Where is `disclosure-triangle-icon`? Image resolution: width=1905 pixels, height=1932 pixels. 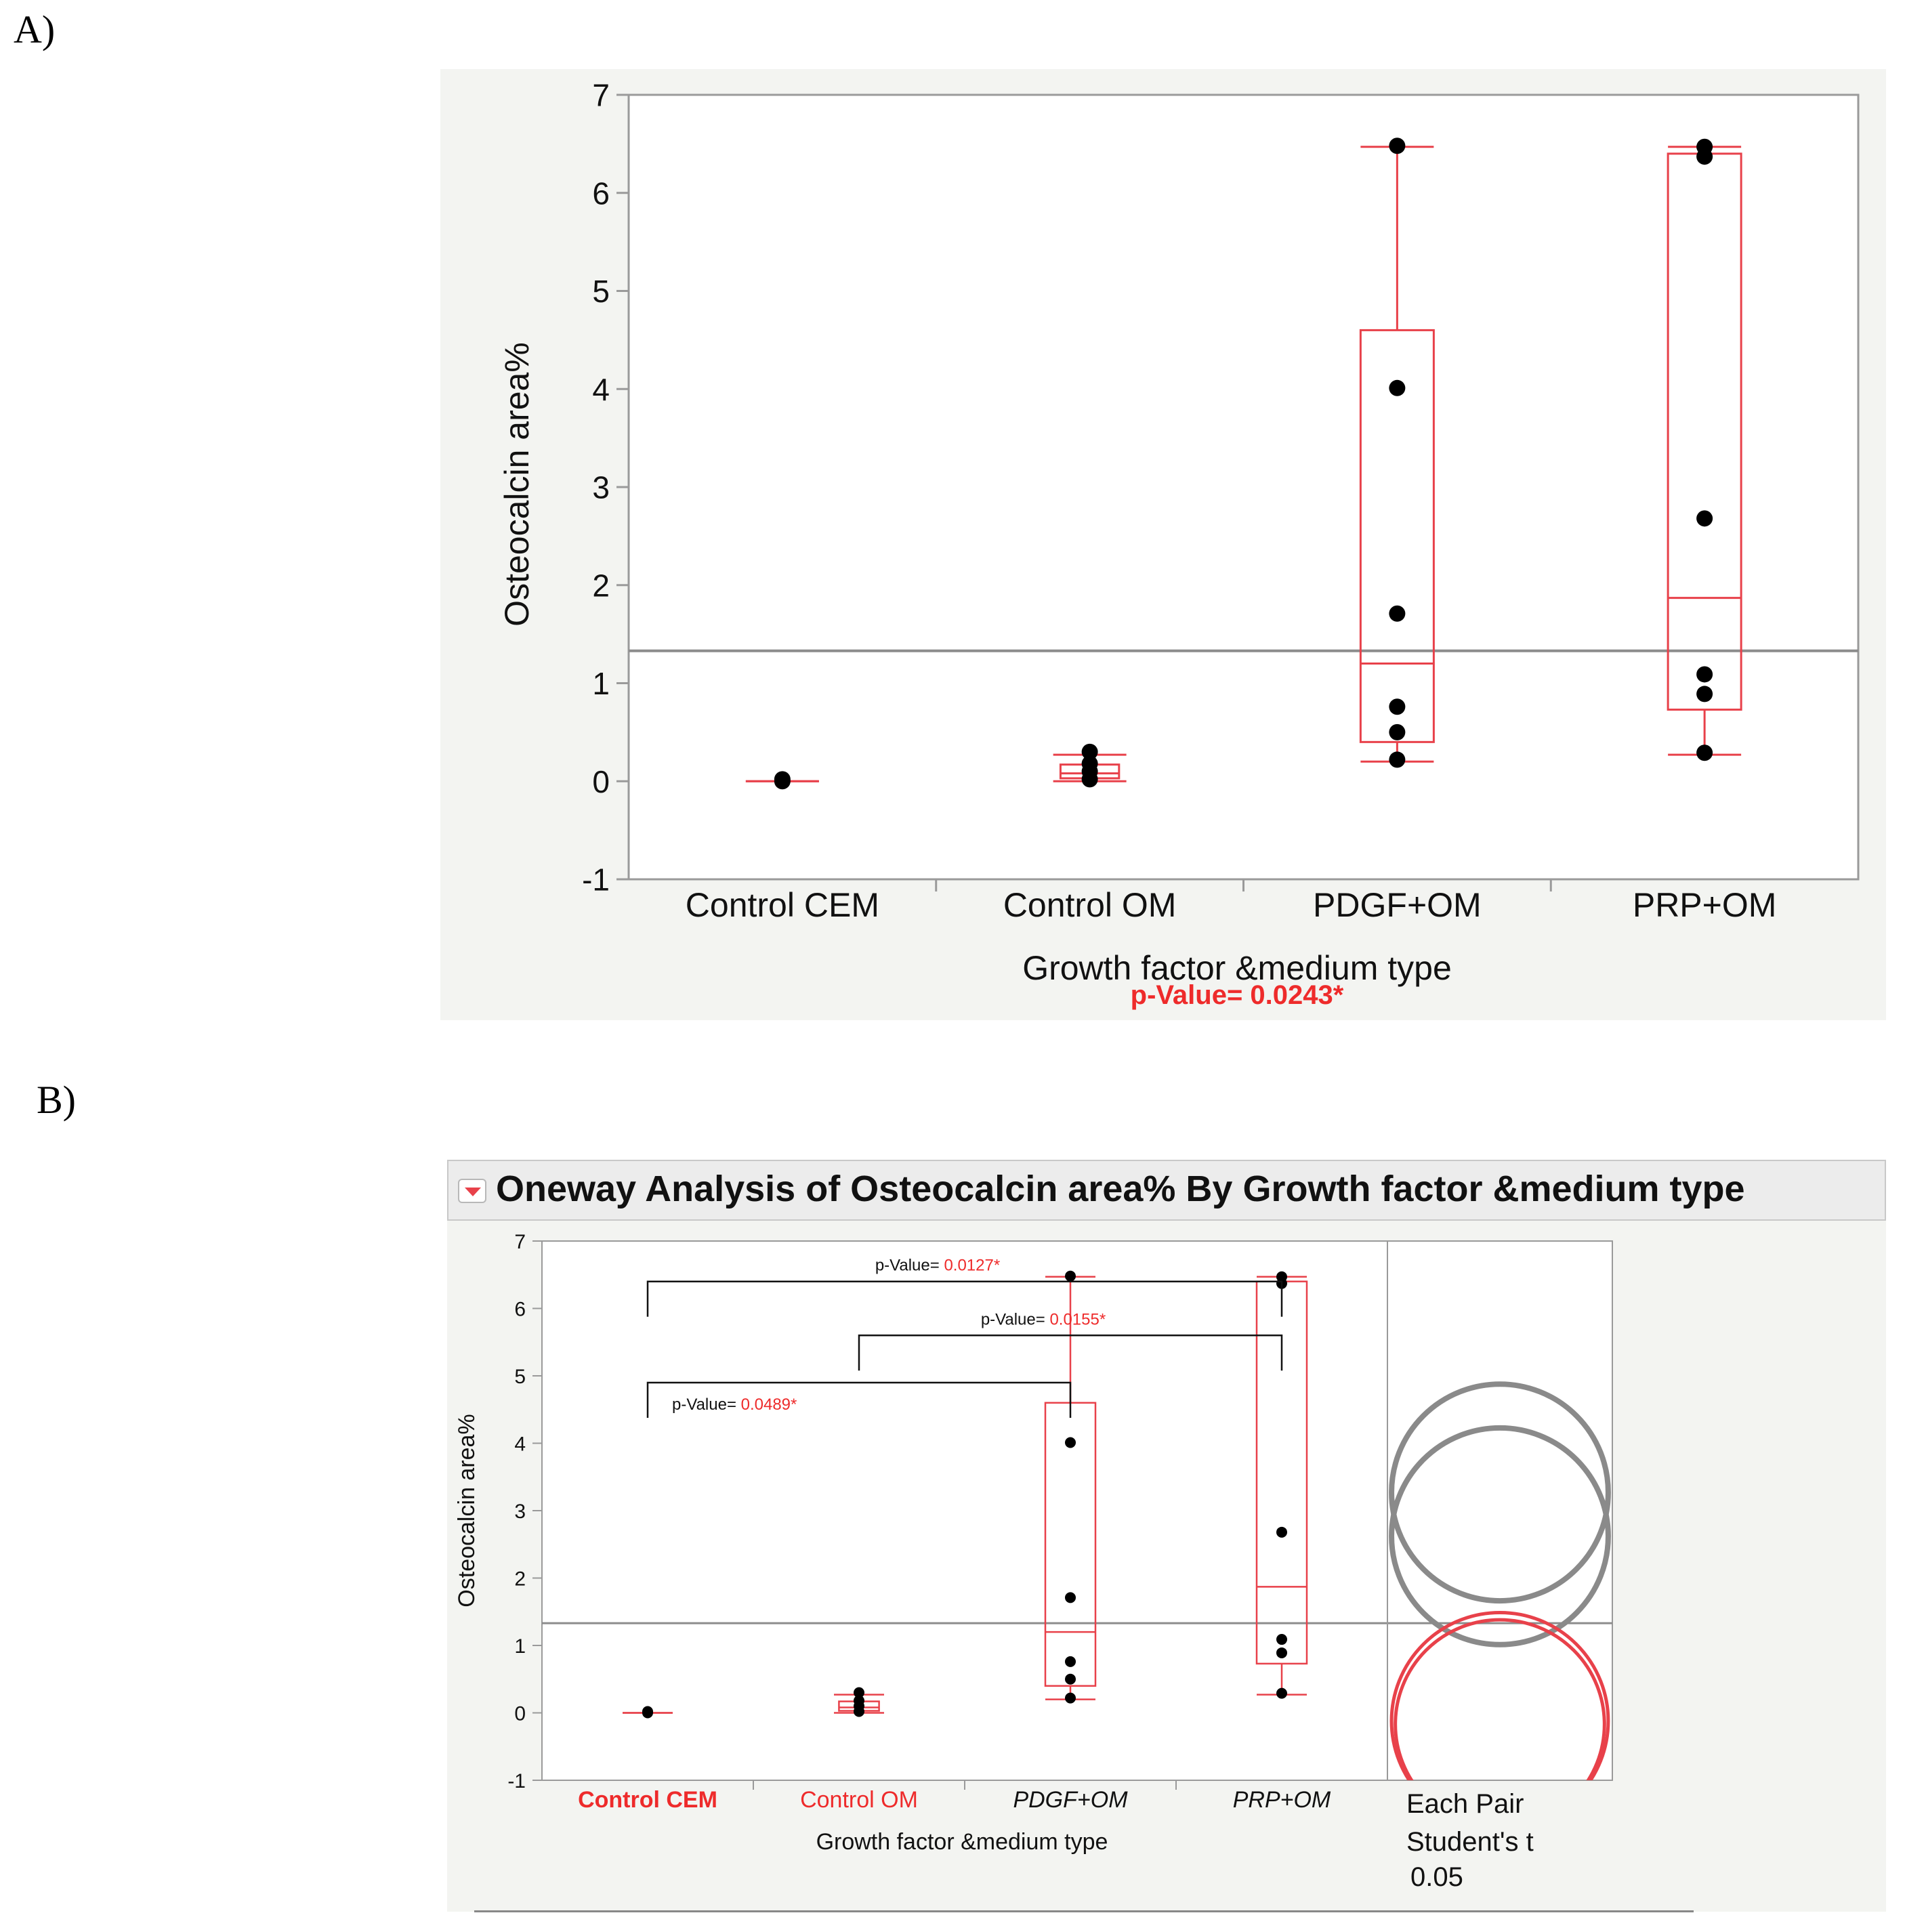
disclosure-triangle-icon is located at coordinates (472, 1191).